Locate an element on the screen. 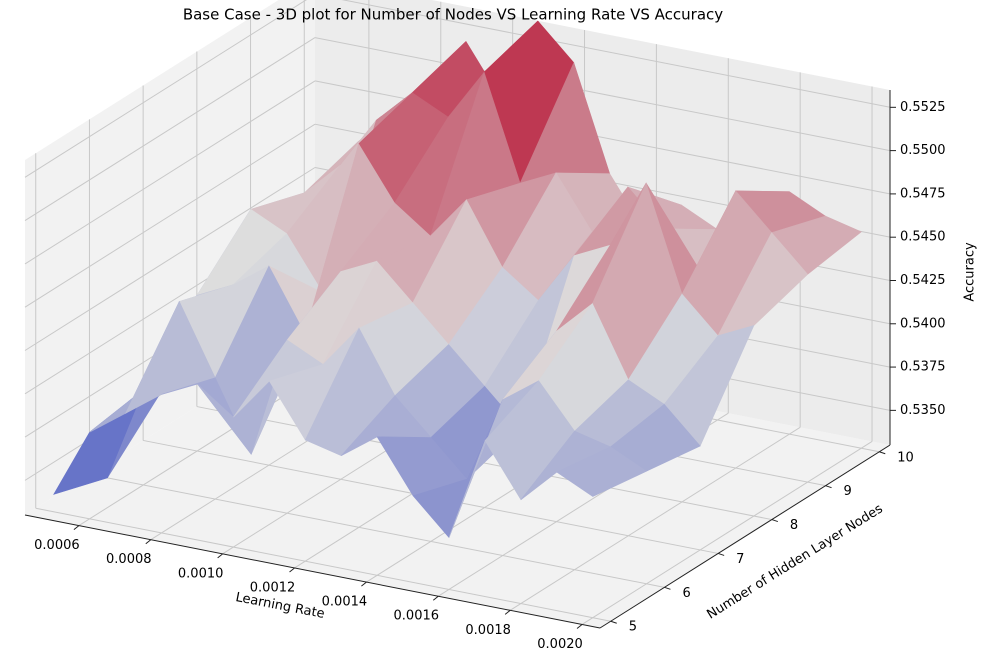 Image resolution: width=983 pixels, height=652 pixels. z-tick-label: 0.5375 is located at coordinates (923, 367).